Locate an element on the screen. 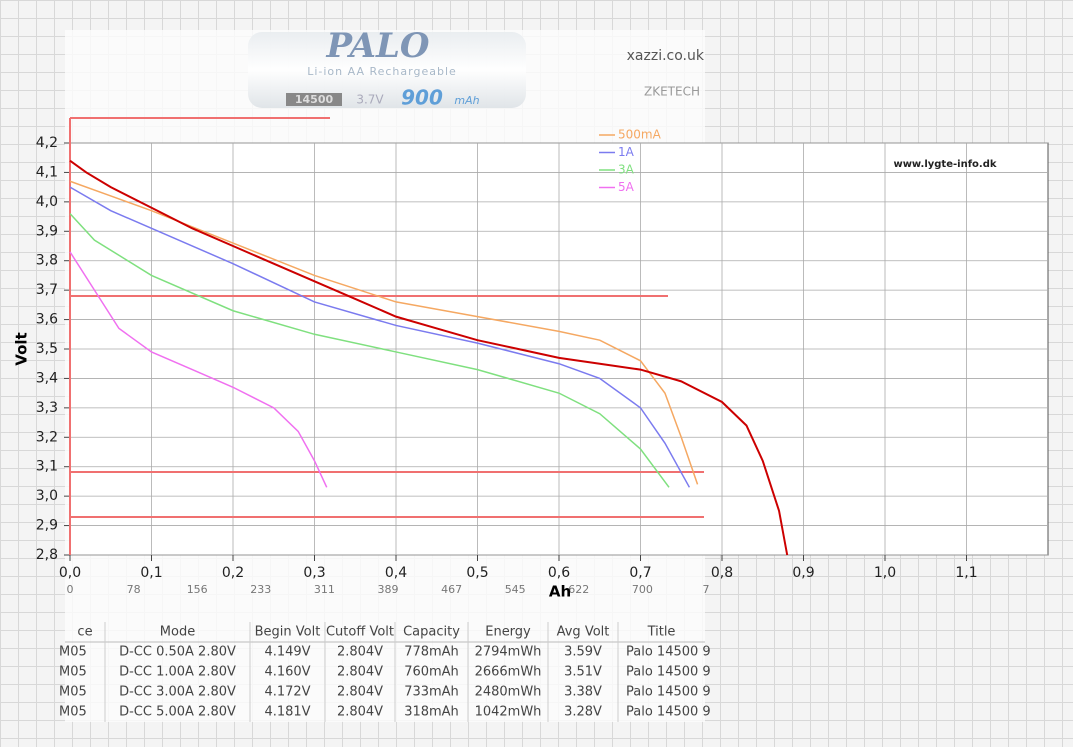 Image resolution: width=1073 pixels, height=747 pixels. y-tick-label: 3,9 is located at coordinates (47, 231).